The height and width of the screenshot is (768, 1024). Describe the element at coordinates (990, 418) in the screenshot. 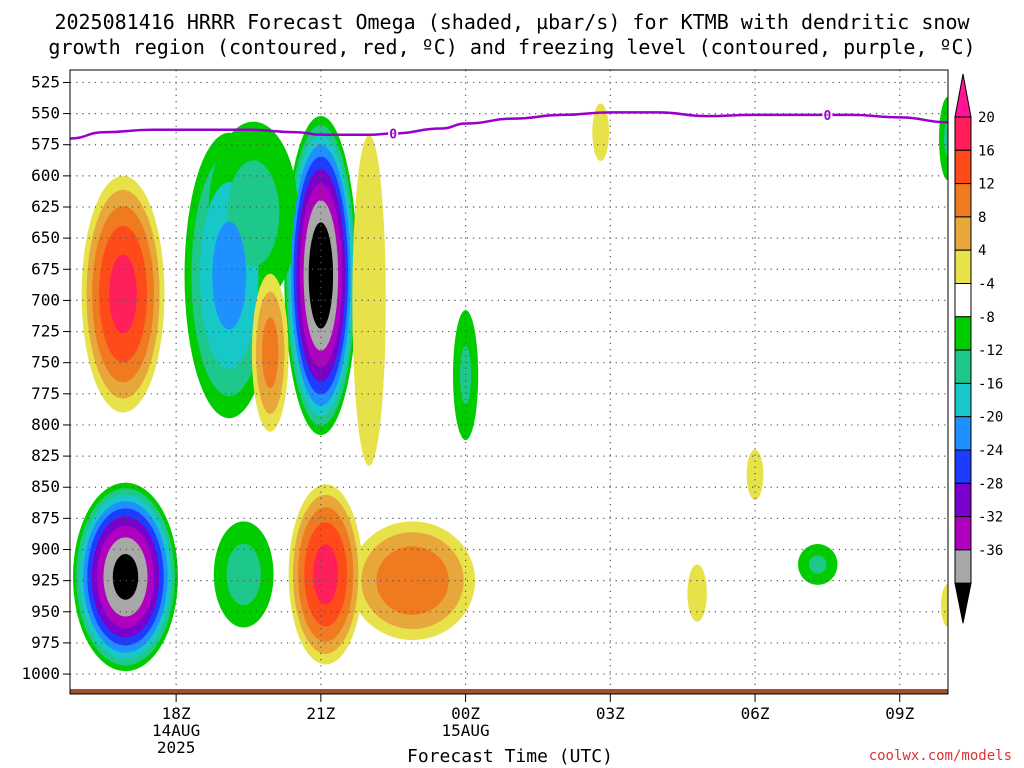

I see `colorbar-label: -20` at that location.